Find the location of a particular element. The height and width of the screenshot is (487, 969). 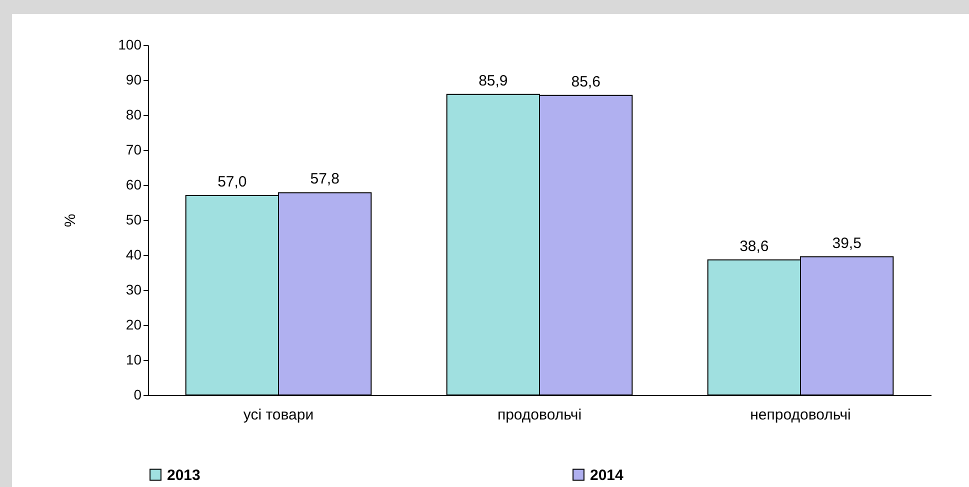

y-tick-label: 40 is located at coordinates (134, 254).